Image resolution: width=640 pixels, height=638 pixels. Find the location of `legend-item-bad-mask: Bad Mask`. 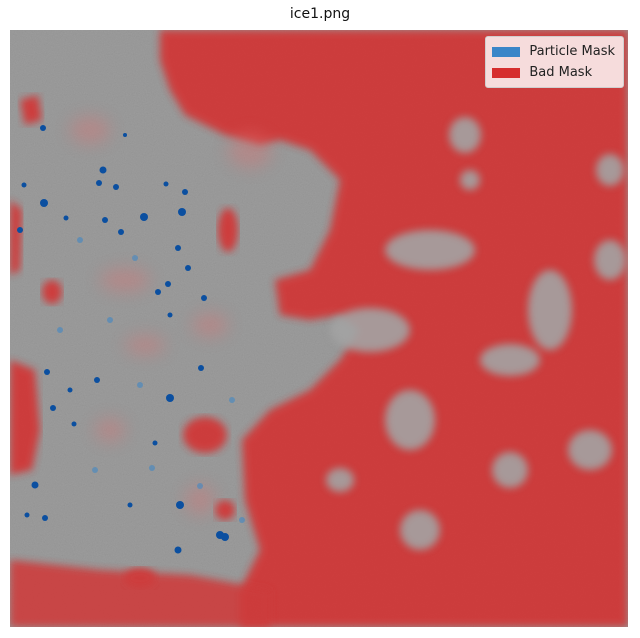

legend-item-bad-mask: Bad Mask is located at coordinates (553, 72).